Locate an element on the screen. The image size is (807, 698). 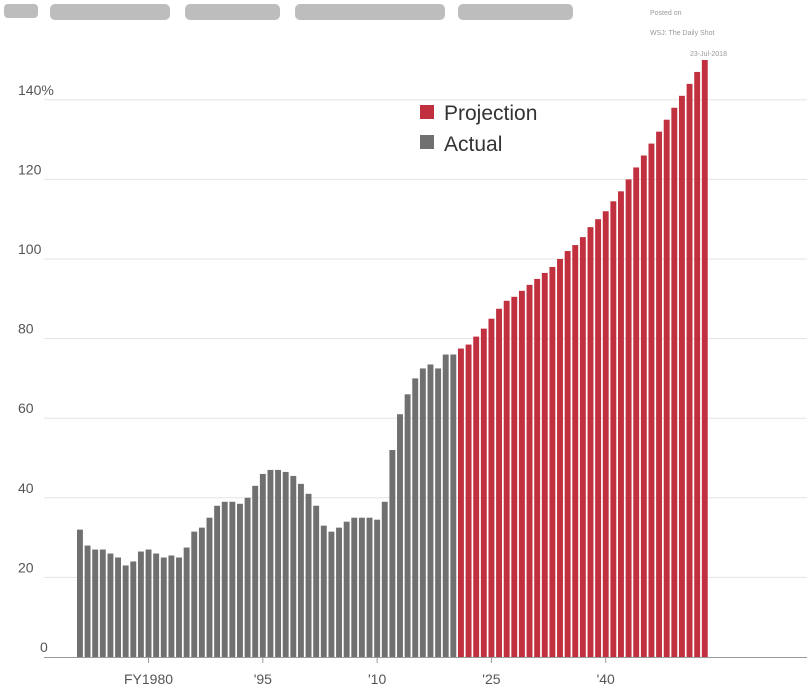
y-tick-label: 60 is located at coordinates (26, 408).